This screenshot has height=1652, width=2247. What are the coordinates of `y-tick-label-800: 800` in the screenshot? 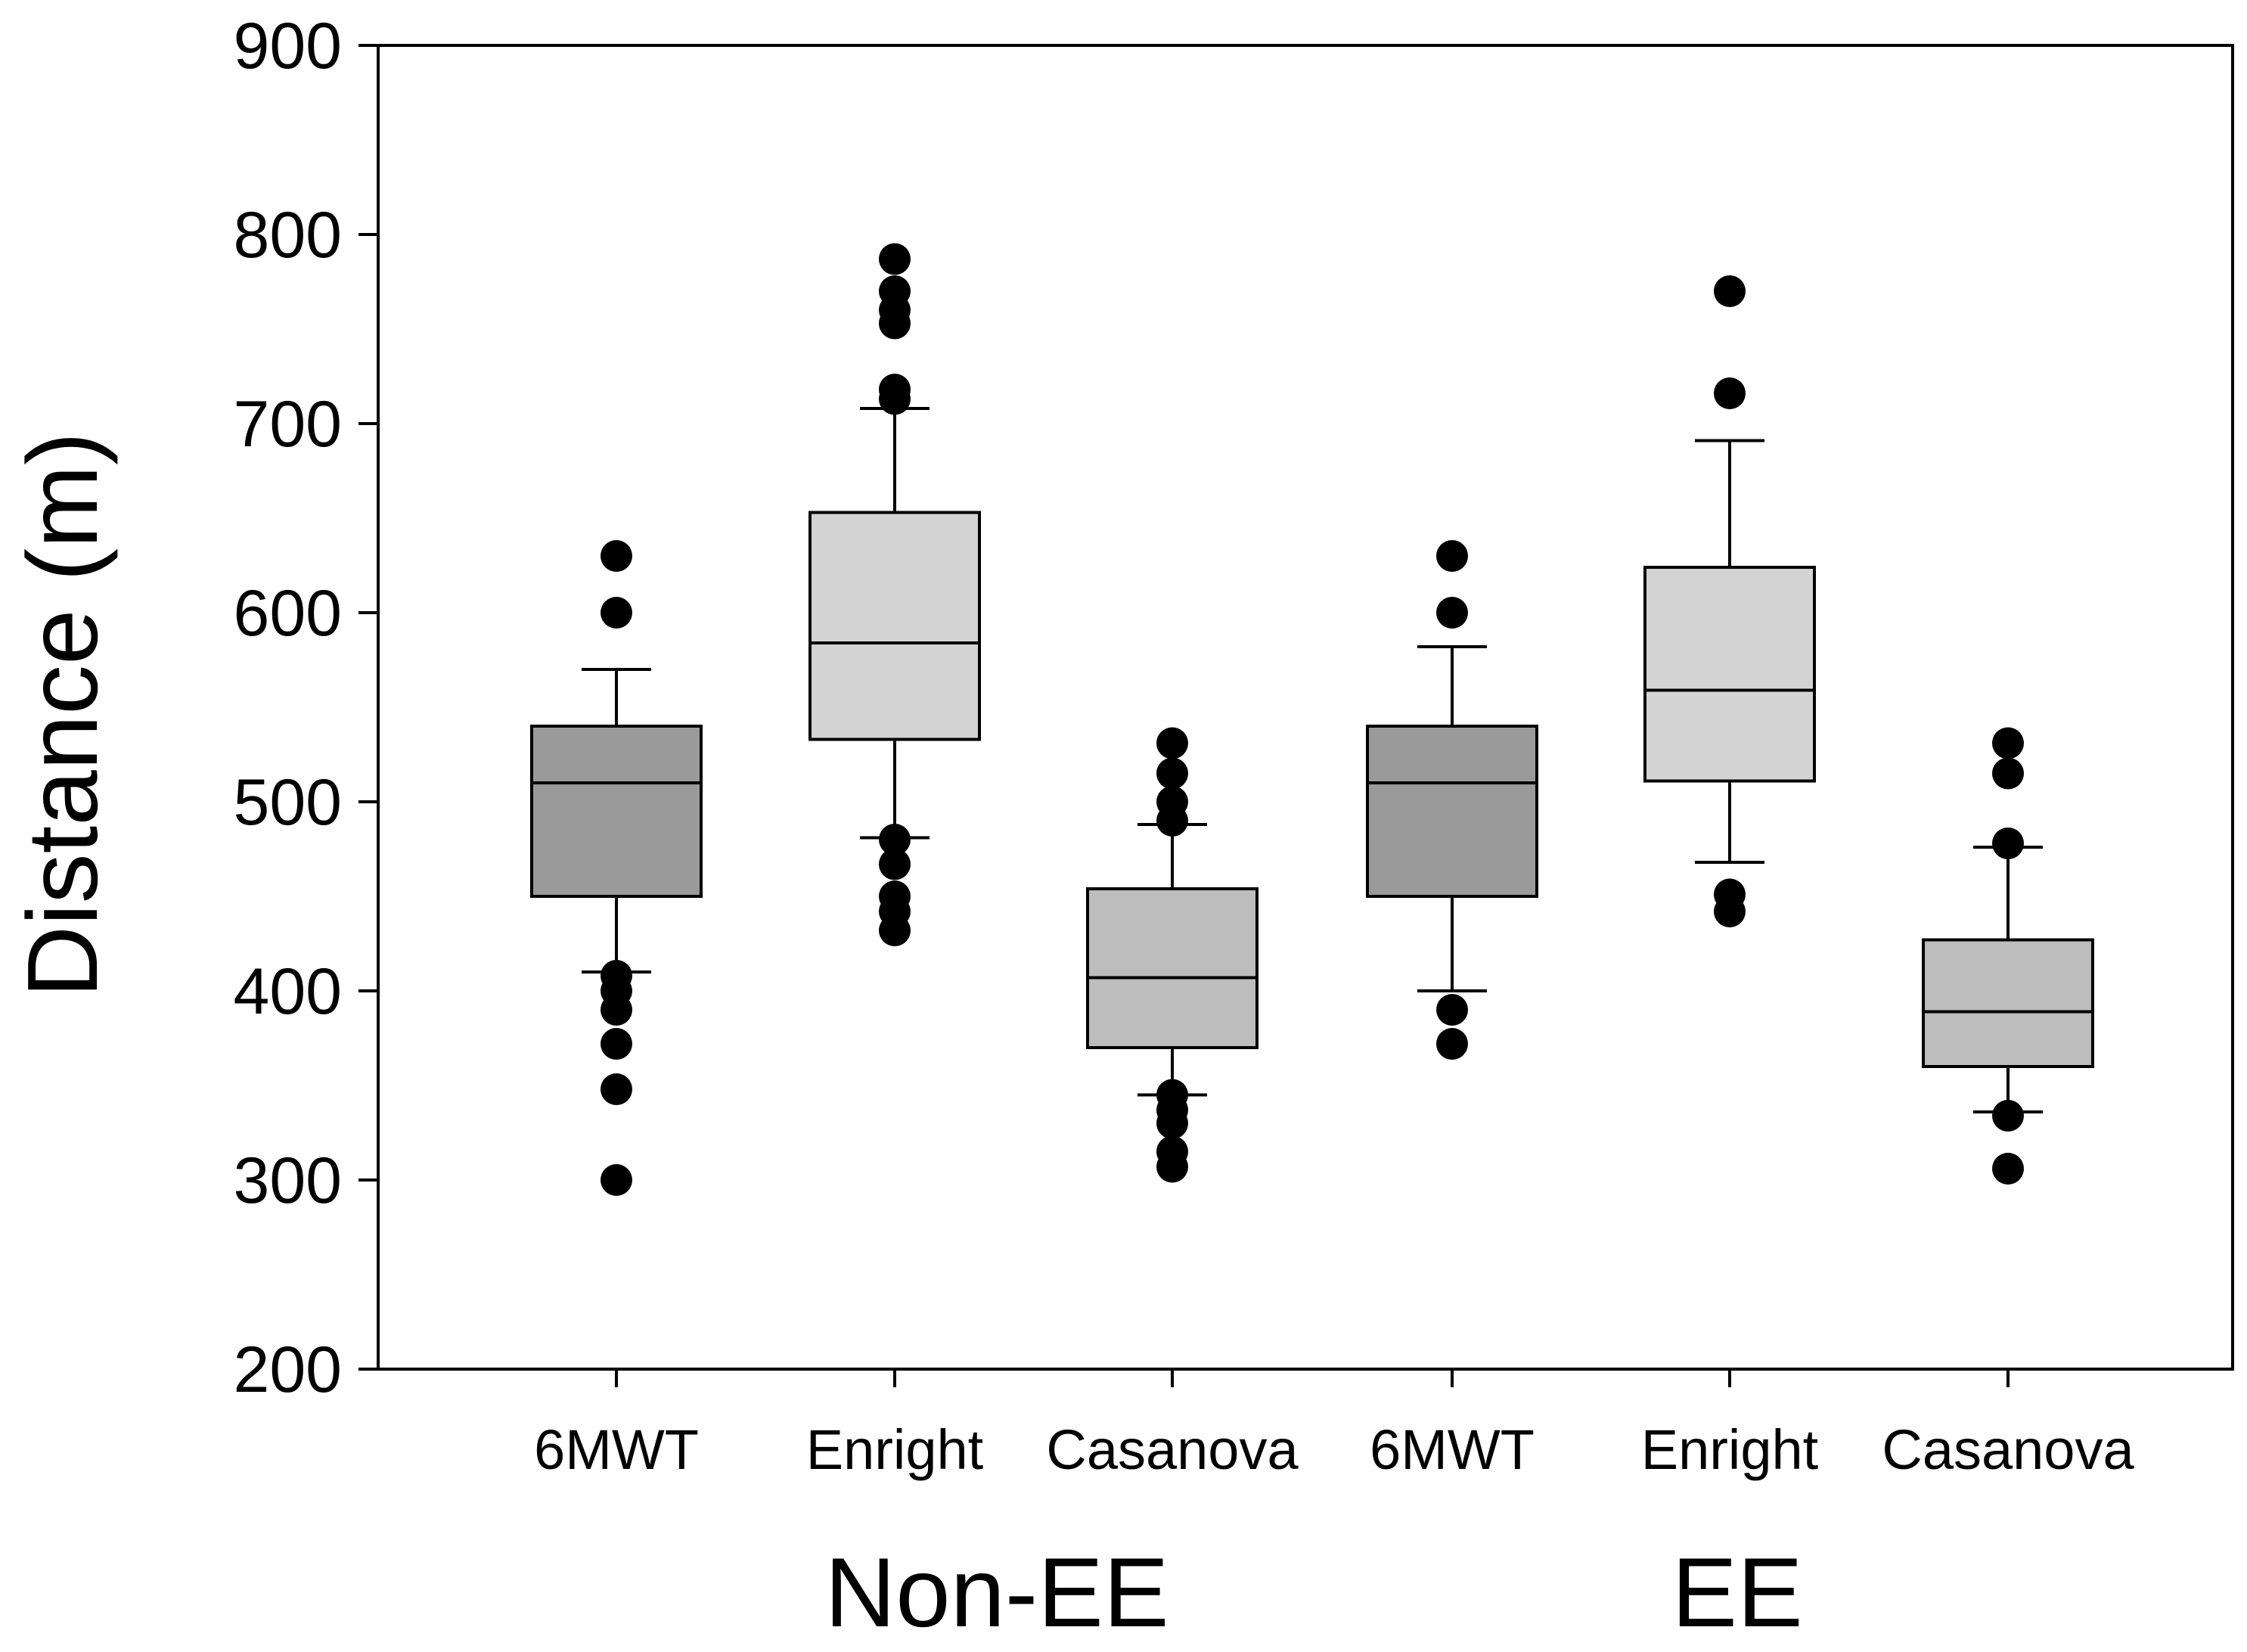 It's located at (288, 235).